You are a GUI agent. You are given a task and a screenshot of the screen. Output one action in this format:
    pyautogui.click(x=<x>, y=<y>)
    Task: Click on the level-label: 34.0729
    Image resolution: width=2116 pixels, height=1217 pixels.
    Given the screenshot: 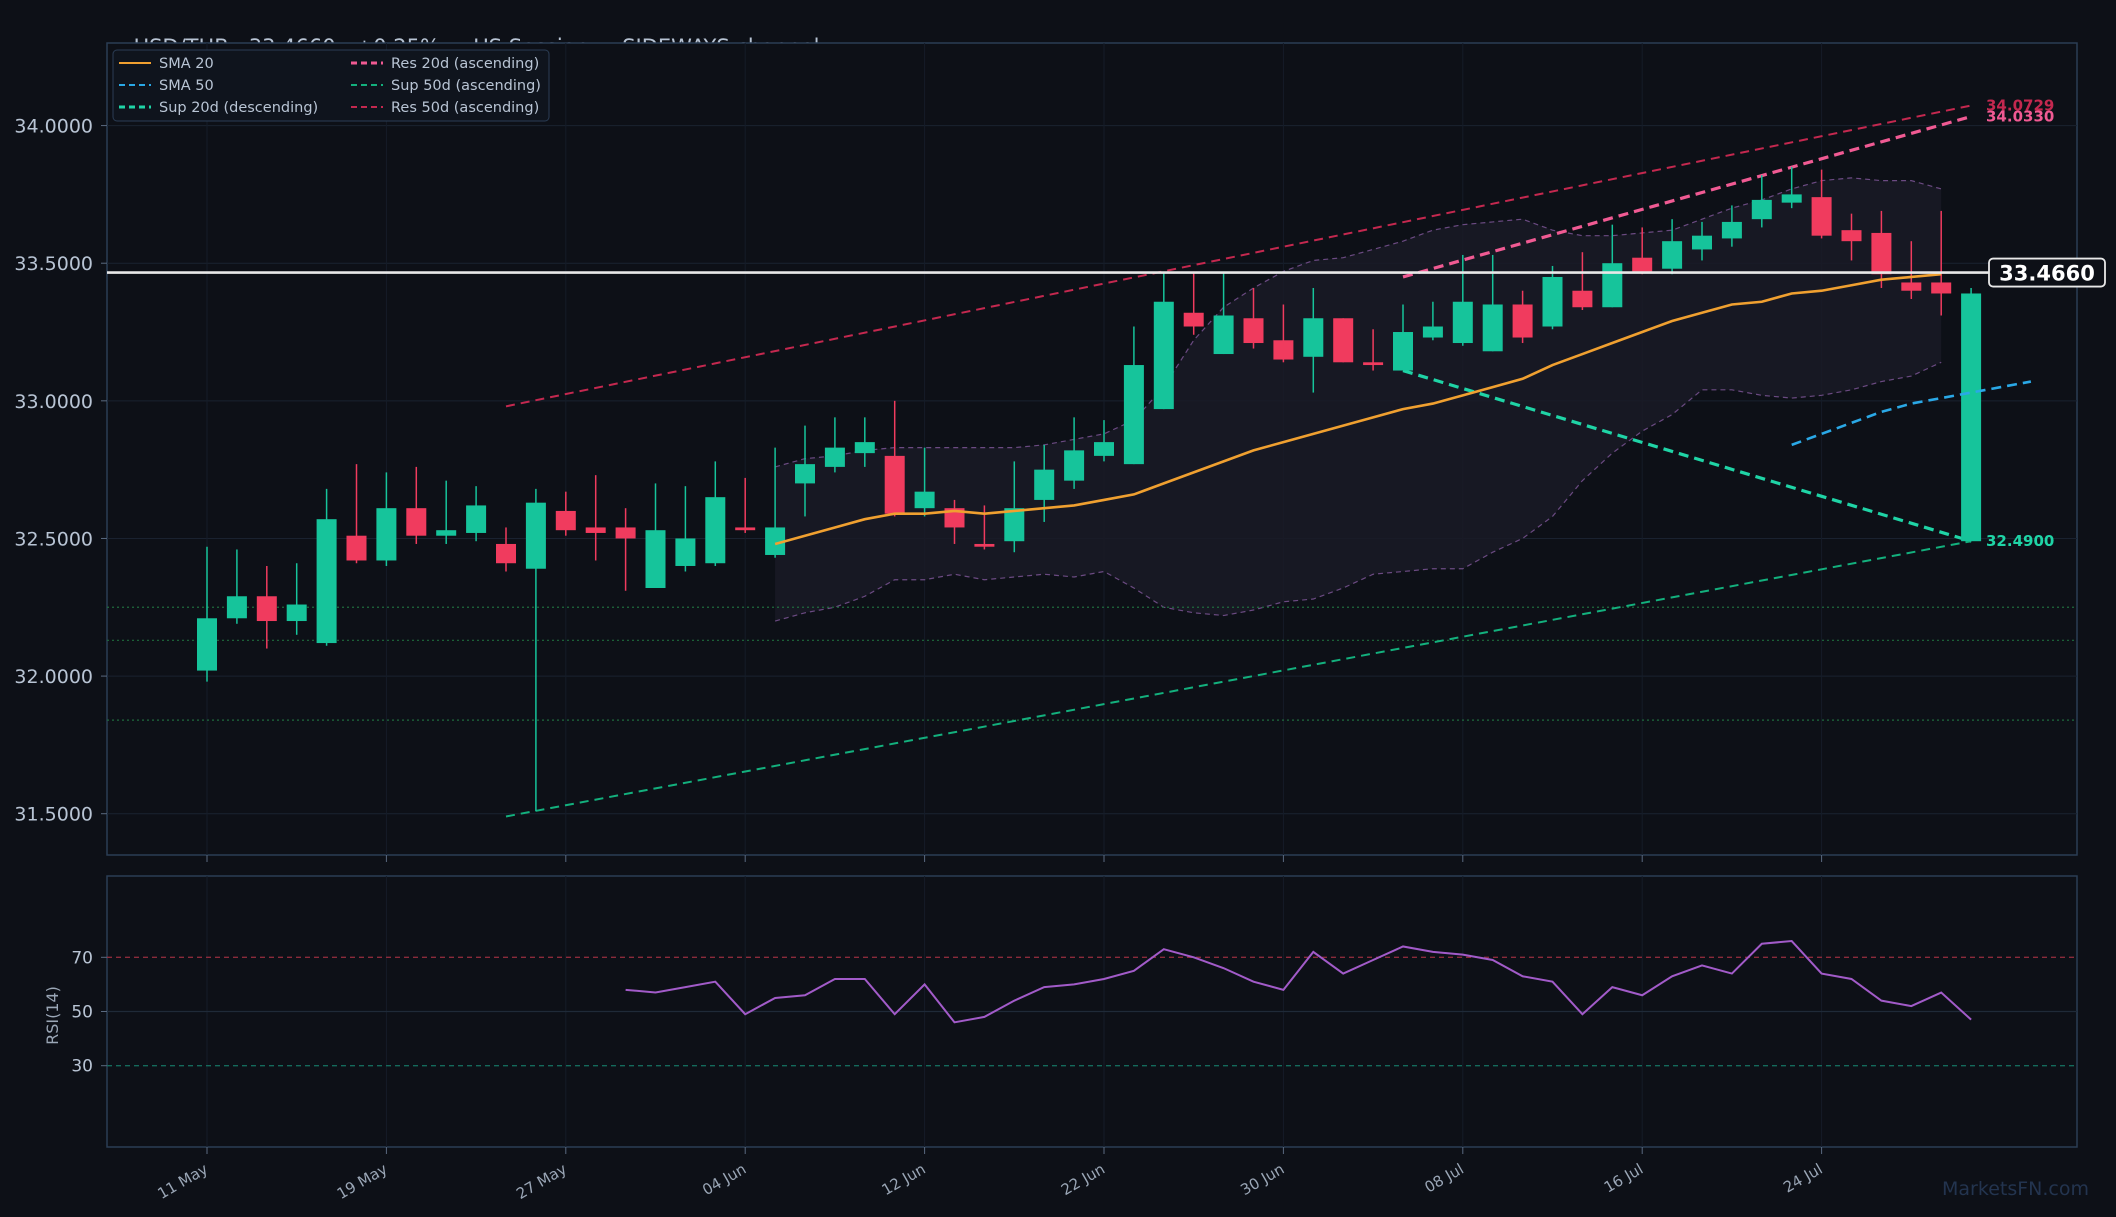 What is the action you would take?
    pyautogui.click(x=2020, y=106)
    